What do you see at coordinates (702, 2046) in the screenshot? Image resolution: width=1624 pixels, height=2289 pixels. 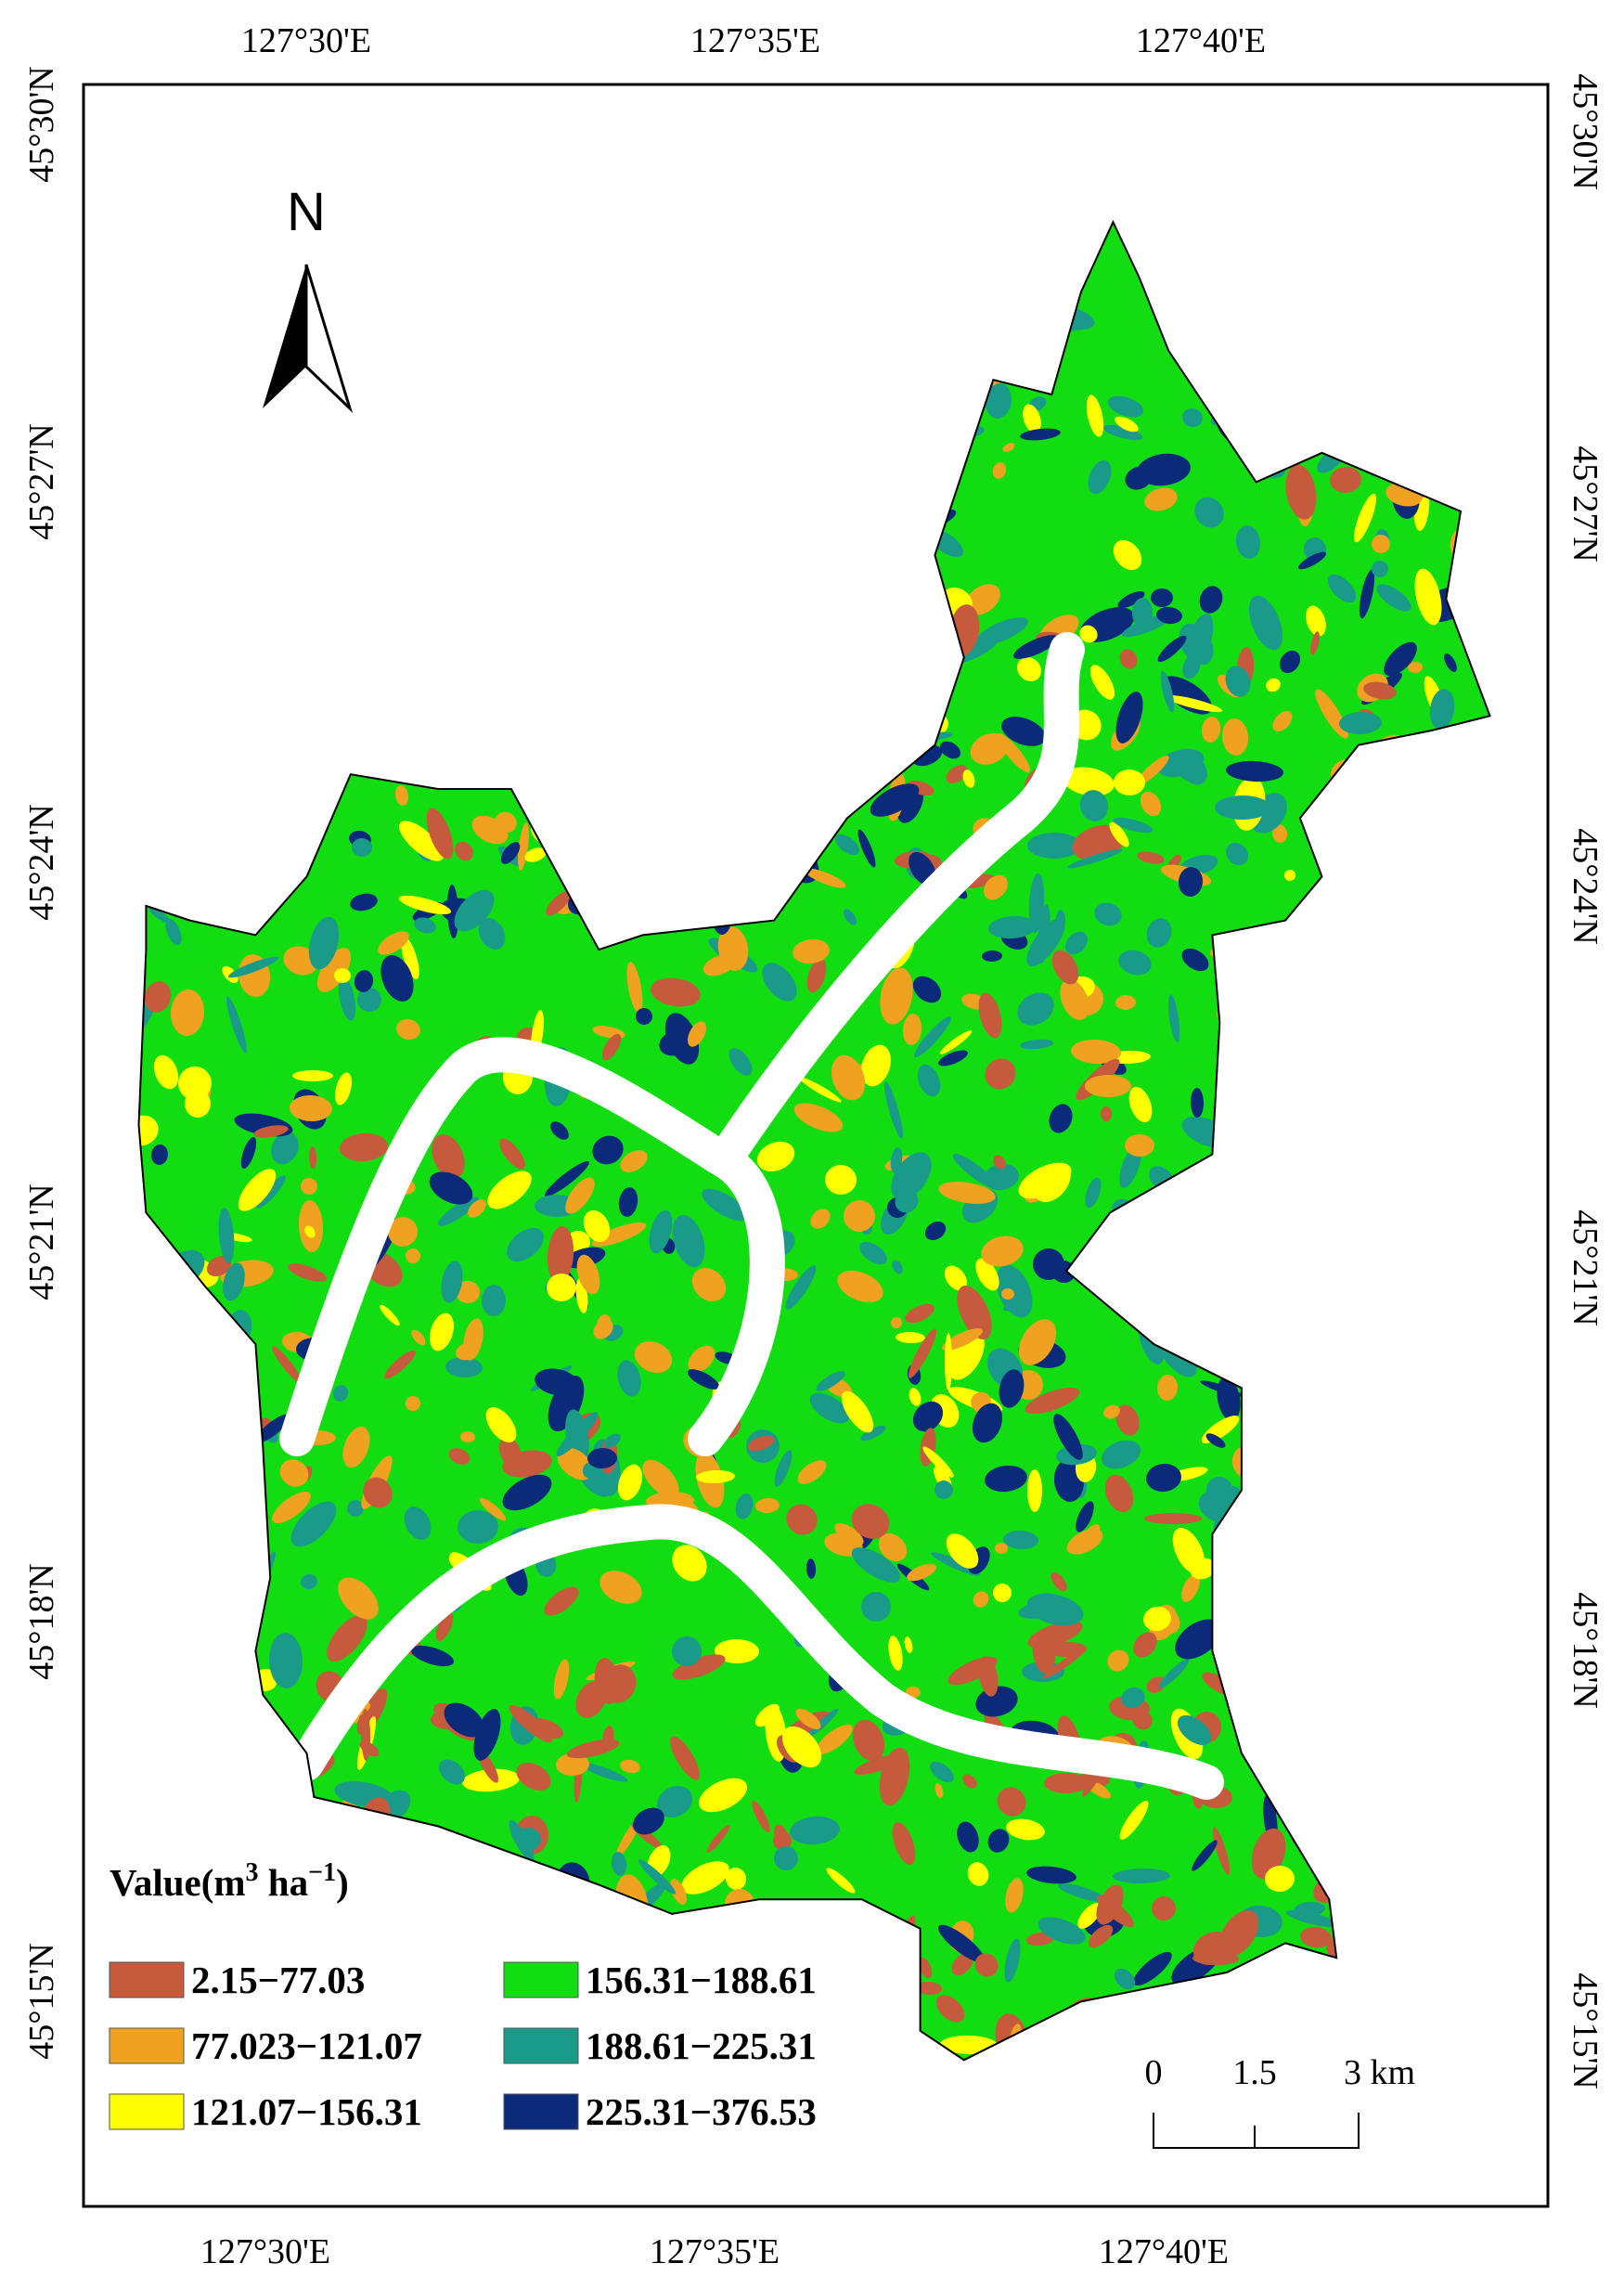 I see `legend-label: 188.61−225.31` at bounding box center [702, 2046].